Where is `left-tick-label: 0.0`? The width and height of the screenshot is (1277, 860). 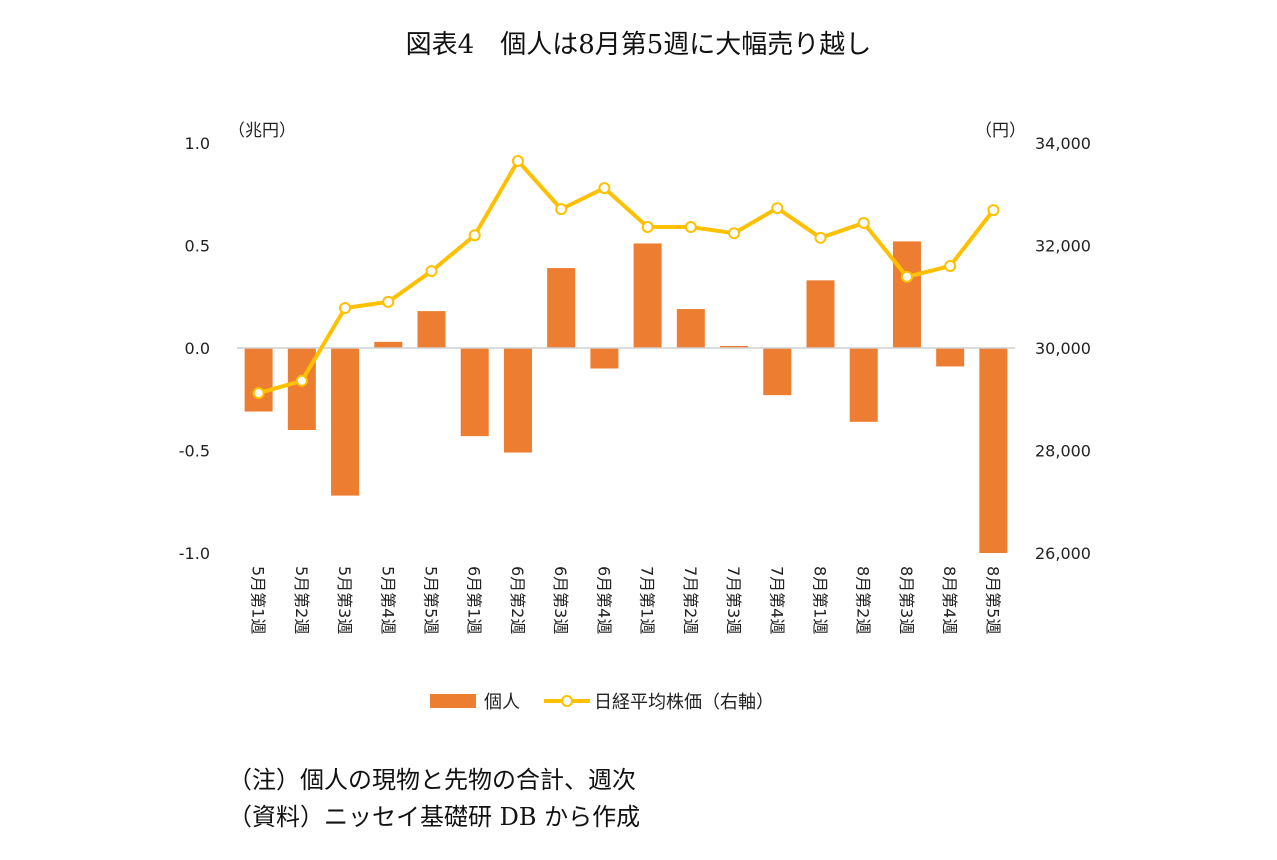
left-tick-label: 0.0 is located at coordinates (197, 348).